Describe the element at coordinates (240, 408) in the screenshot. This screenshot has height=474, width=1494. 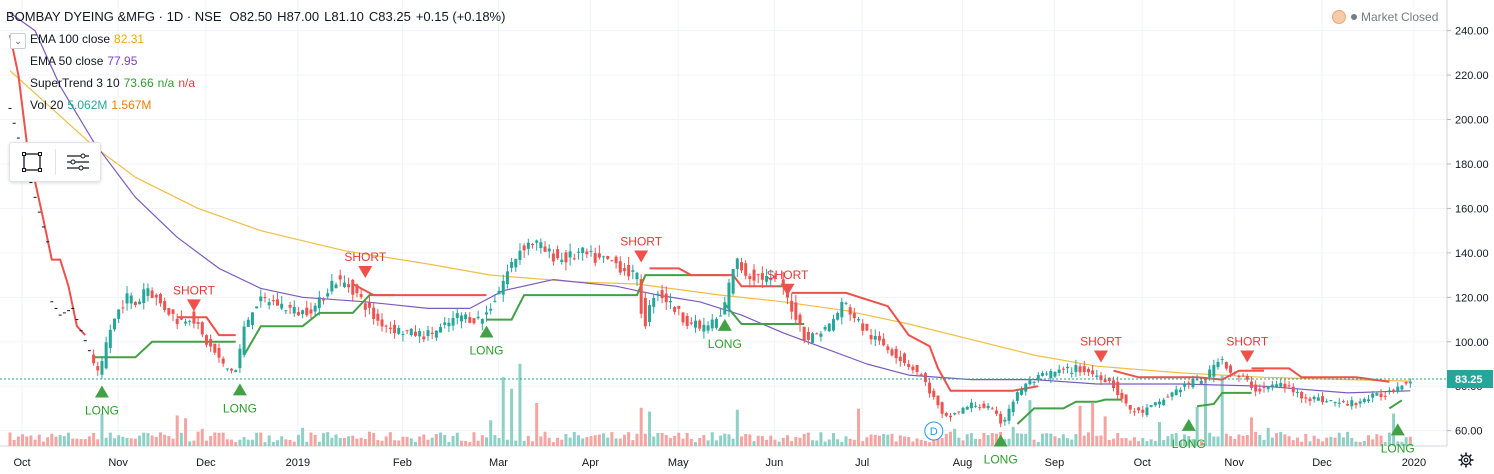
I see `long-label: LONG` at that location.